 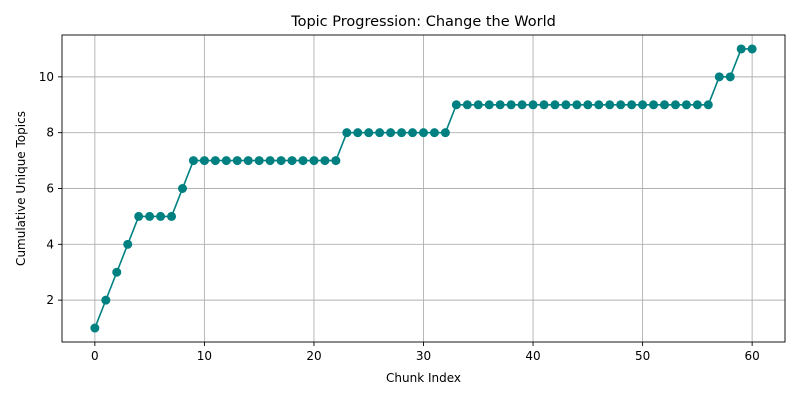 I want to click on x-axis-label: Chunk Index, so click(x=423, y=378).